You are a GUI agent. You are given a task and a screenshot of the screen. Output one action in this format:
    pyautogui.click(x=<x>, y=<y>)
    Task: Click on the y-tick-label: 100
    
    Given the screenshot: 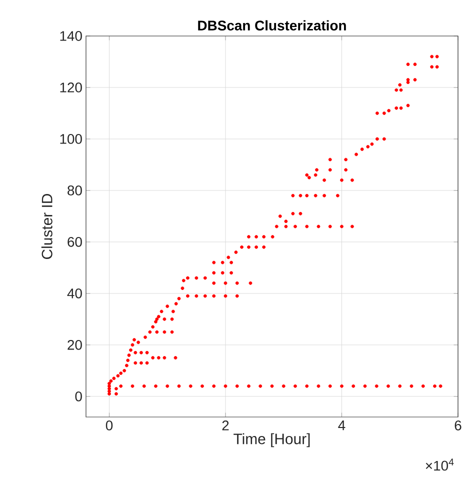 What is the action you would take?
    pyautogui.click(x=71, y=139)
    